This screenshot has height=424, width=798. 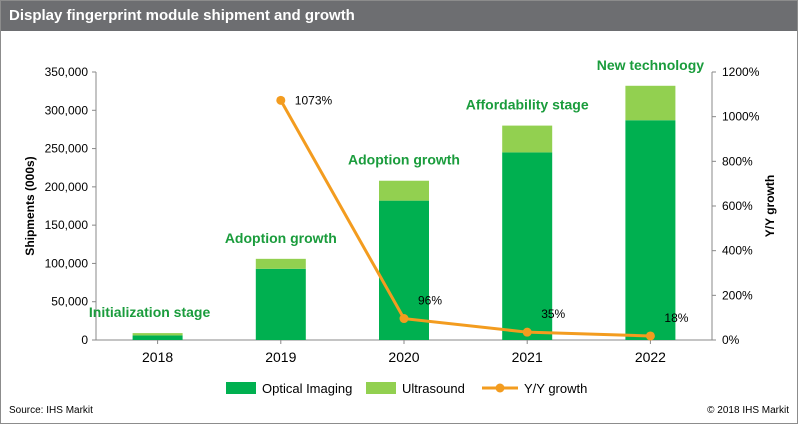 What do you see at coordinates (307, 388) in the screenshot?
I see `legend-label-optical: Optical Imaging` at bounding box center [307, 388].